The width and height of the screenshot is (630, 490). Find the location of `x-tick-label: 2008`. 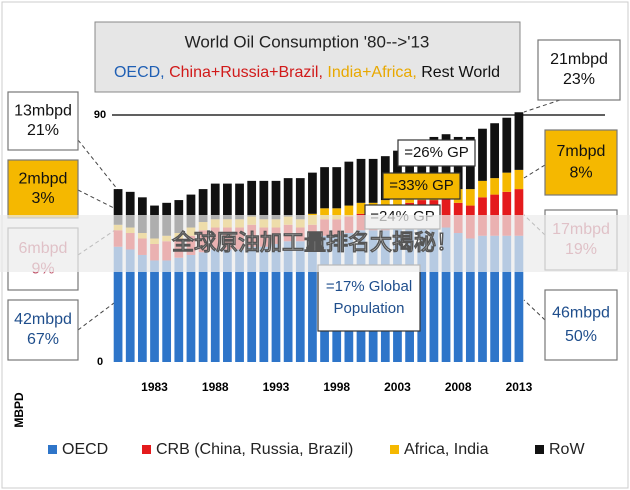

x-tick-label: 2008 is located at coordinates (458, 387).